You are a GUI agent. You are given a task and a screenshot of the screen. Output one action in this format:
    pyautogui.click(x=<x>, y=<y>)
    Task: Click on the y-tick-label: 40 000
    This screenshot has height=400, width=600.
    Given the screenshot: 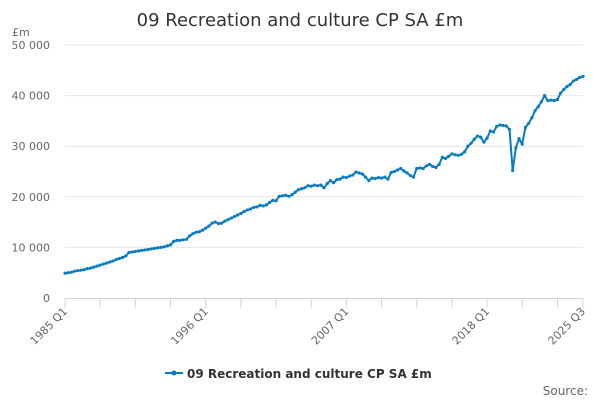 What is the action you would take?
    pyautogui.click(x=31, y=96)
    